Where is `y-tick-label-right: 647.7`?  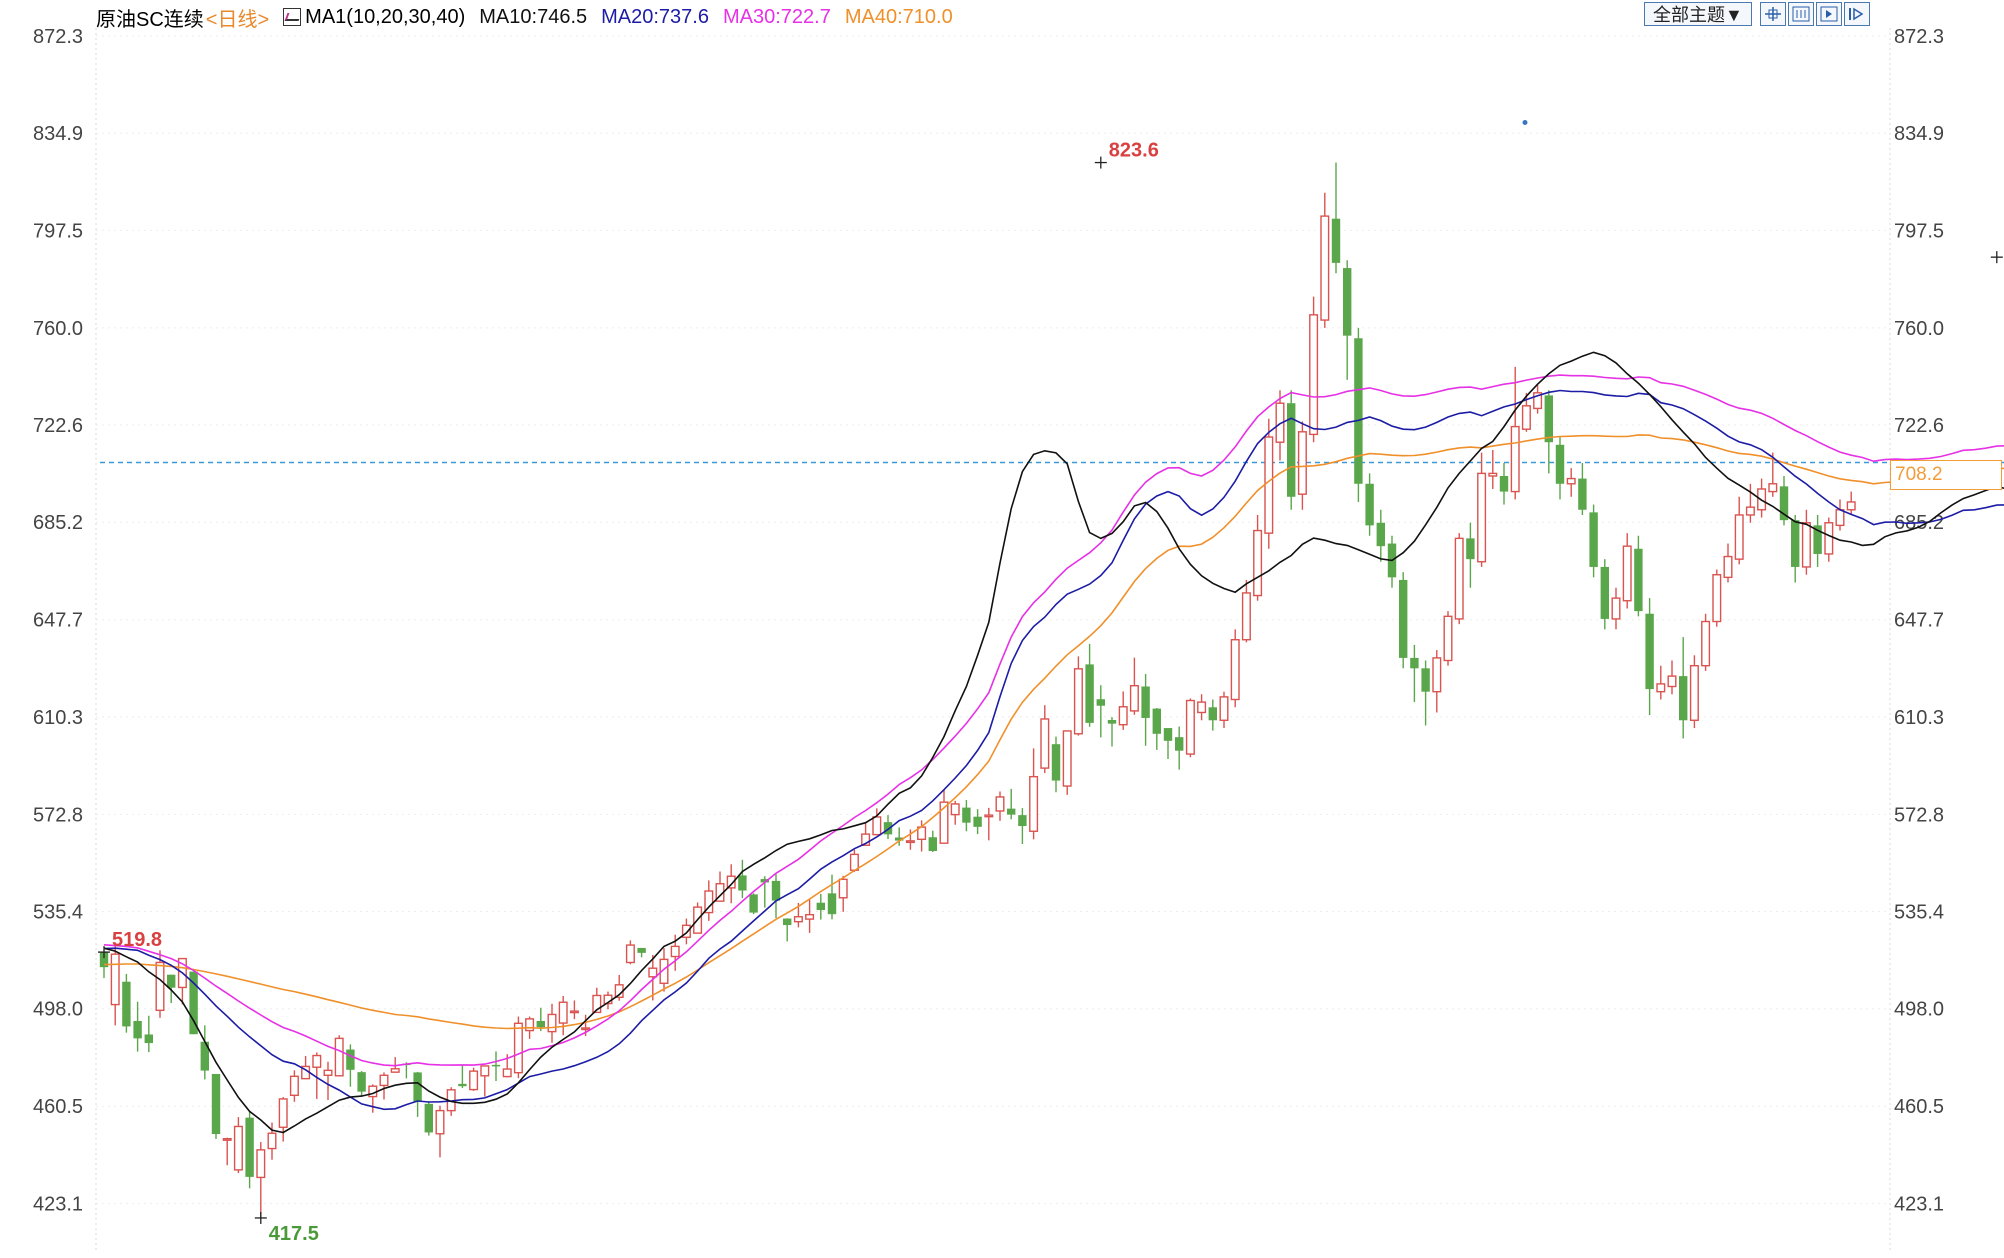 y-tick-label-right: 647.7 is located at coordinates (1919, 621).